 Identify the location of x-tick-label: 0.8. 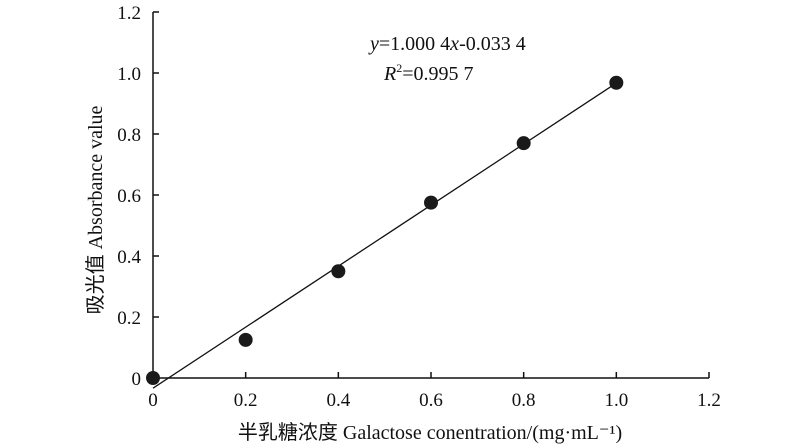
(524, 400).